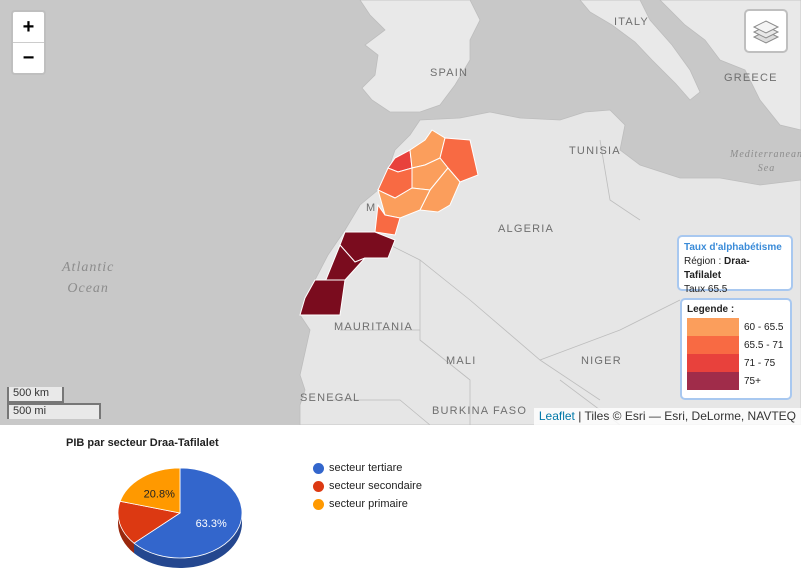 This screenshot has width=801, height=587. I want to click on layers-button, so click(766, 31).